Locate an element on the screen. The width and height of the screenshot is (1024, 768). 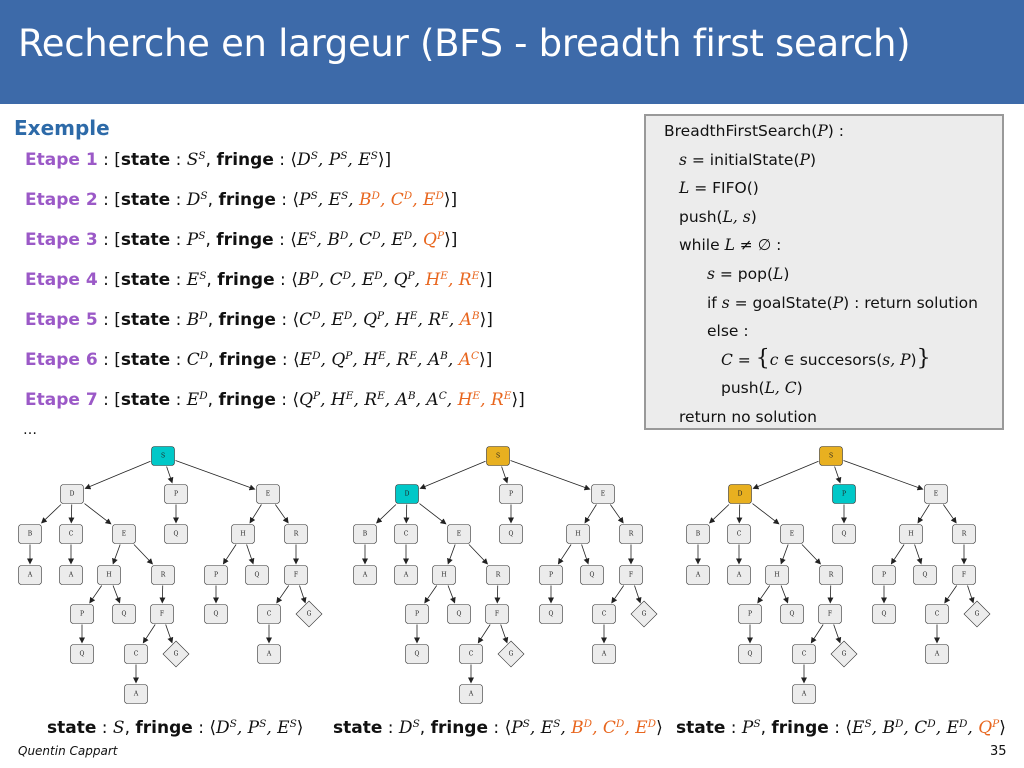
tree-node-a4 is located at coordinates (471, 694).